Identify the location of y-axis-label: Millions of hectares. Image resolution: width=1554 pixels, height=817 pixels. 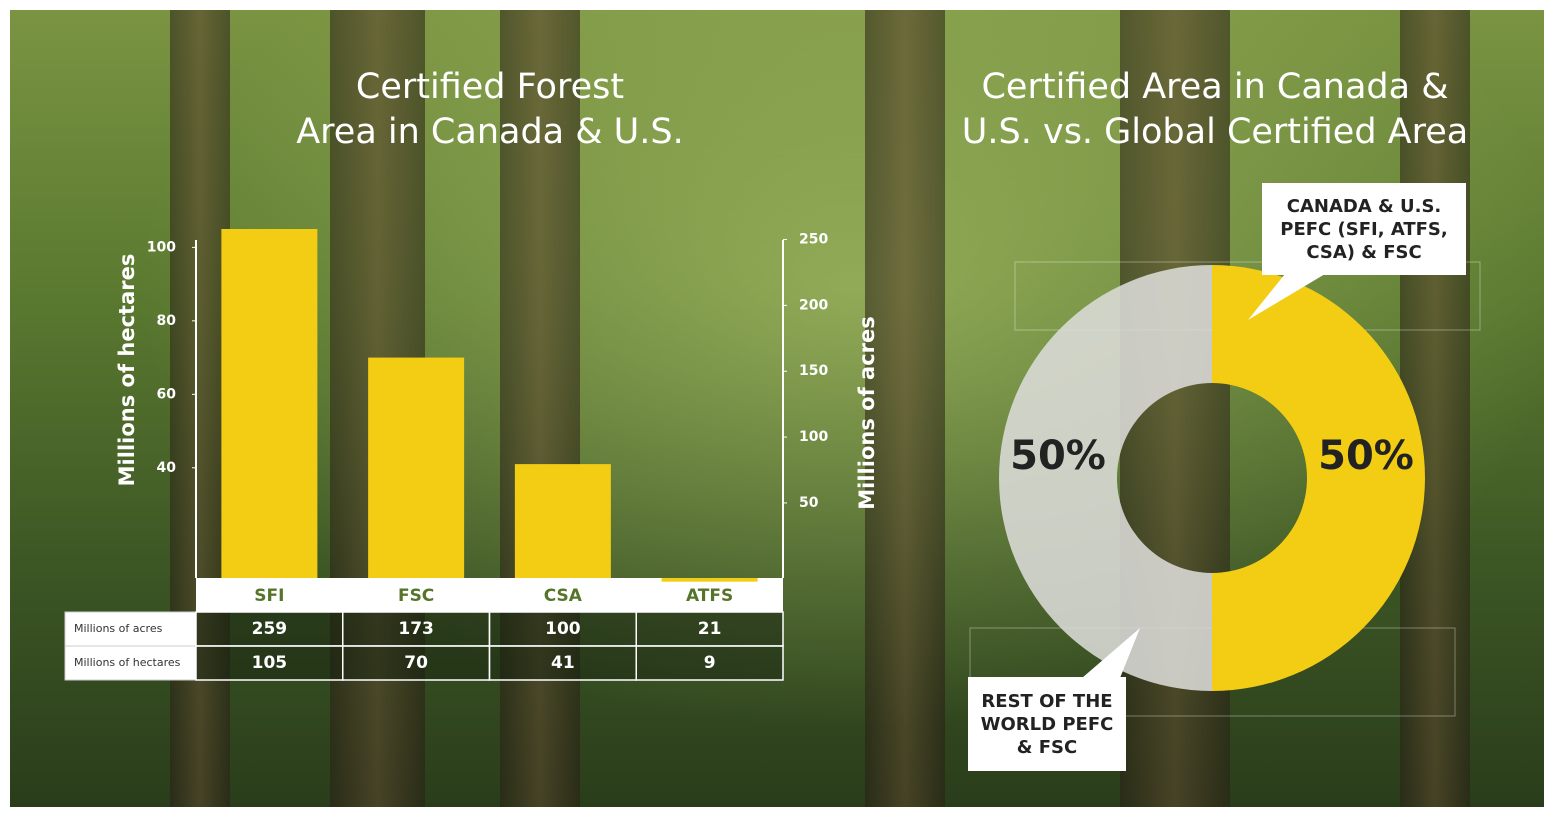
(127, 370).